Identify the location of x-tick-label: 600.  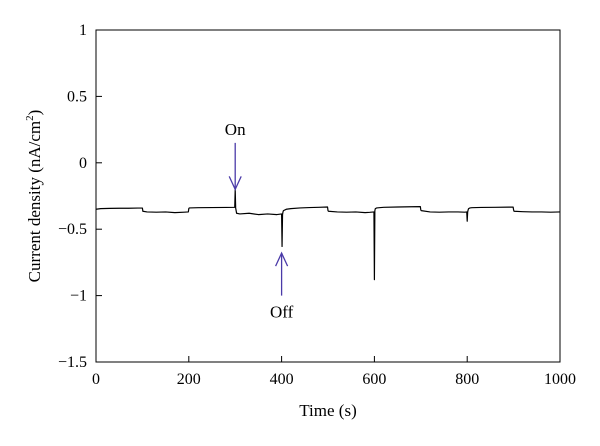
(374, 379).